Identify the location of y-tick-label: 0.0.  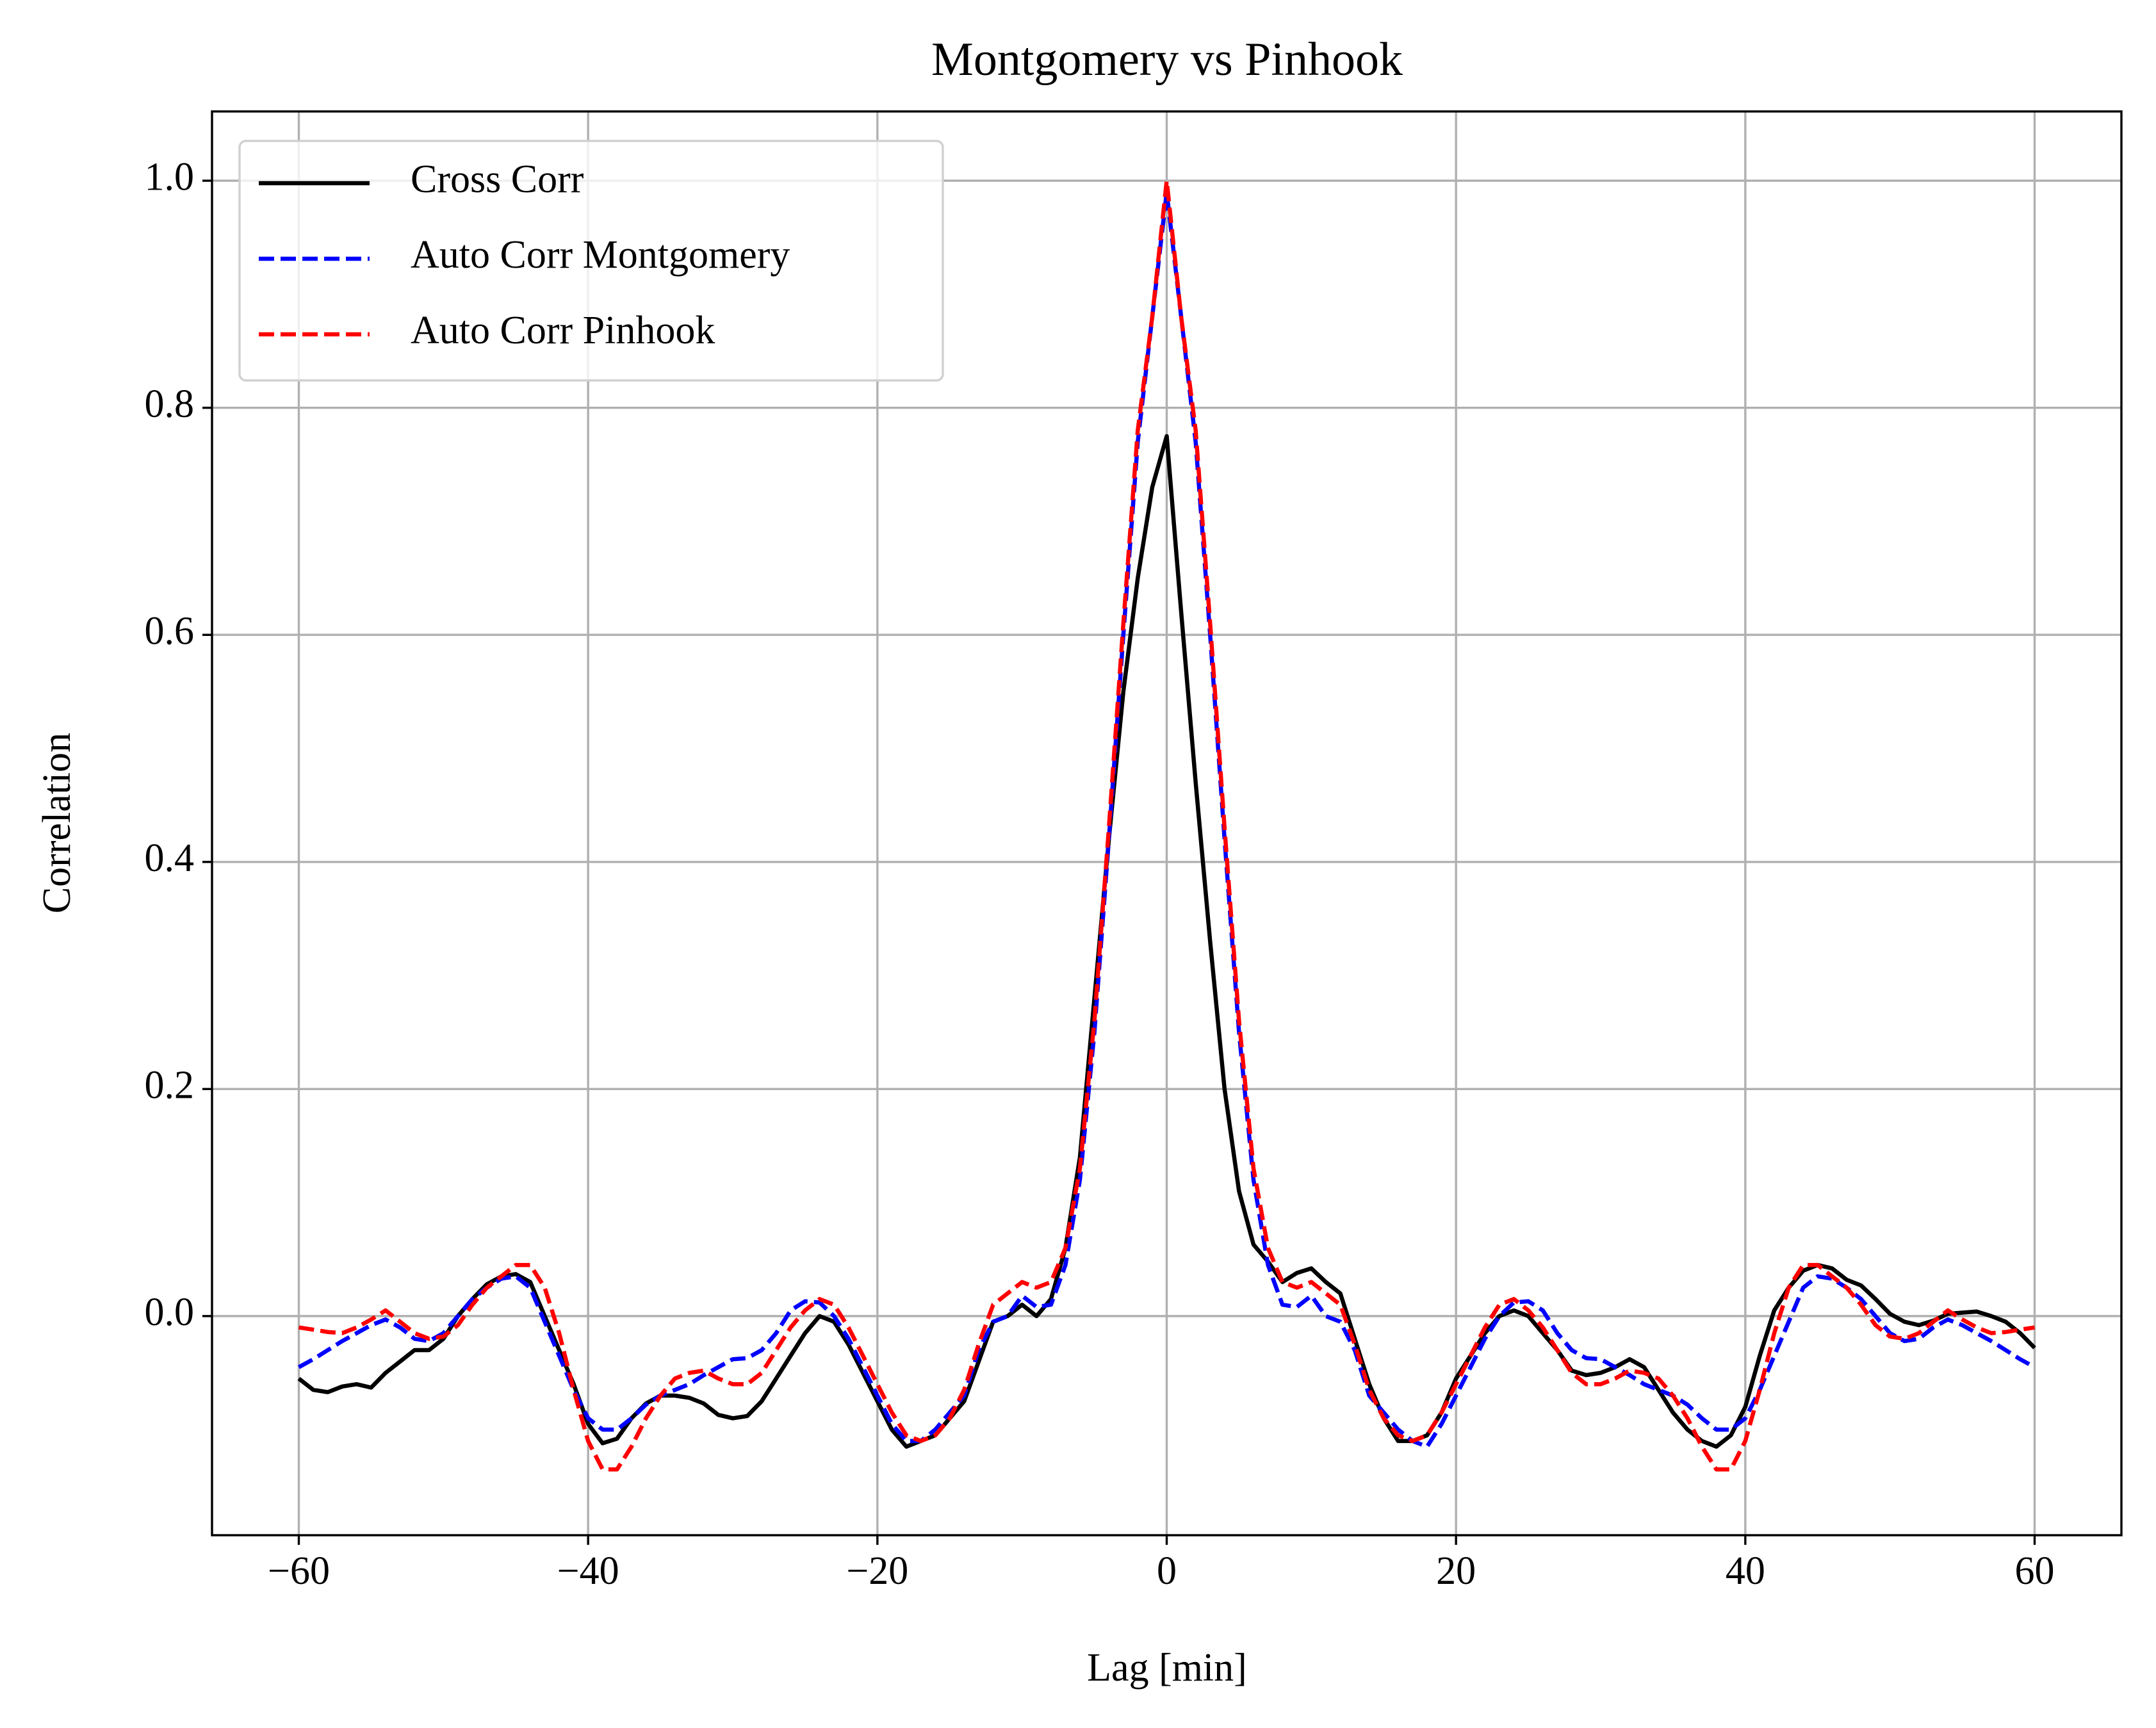
(170, 1312).